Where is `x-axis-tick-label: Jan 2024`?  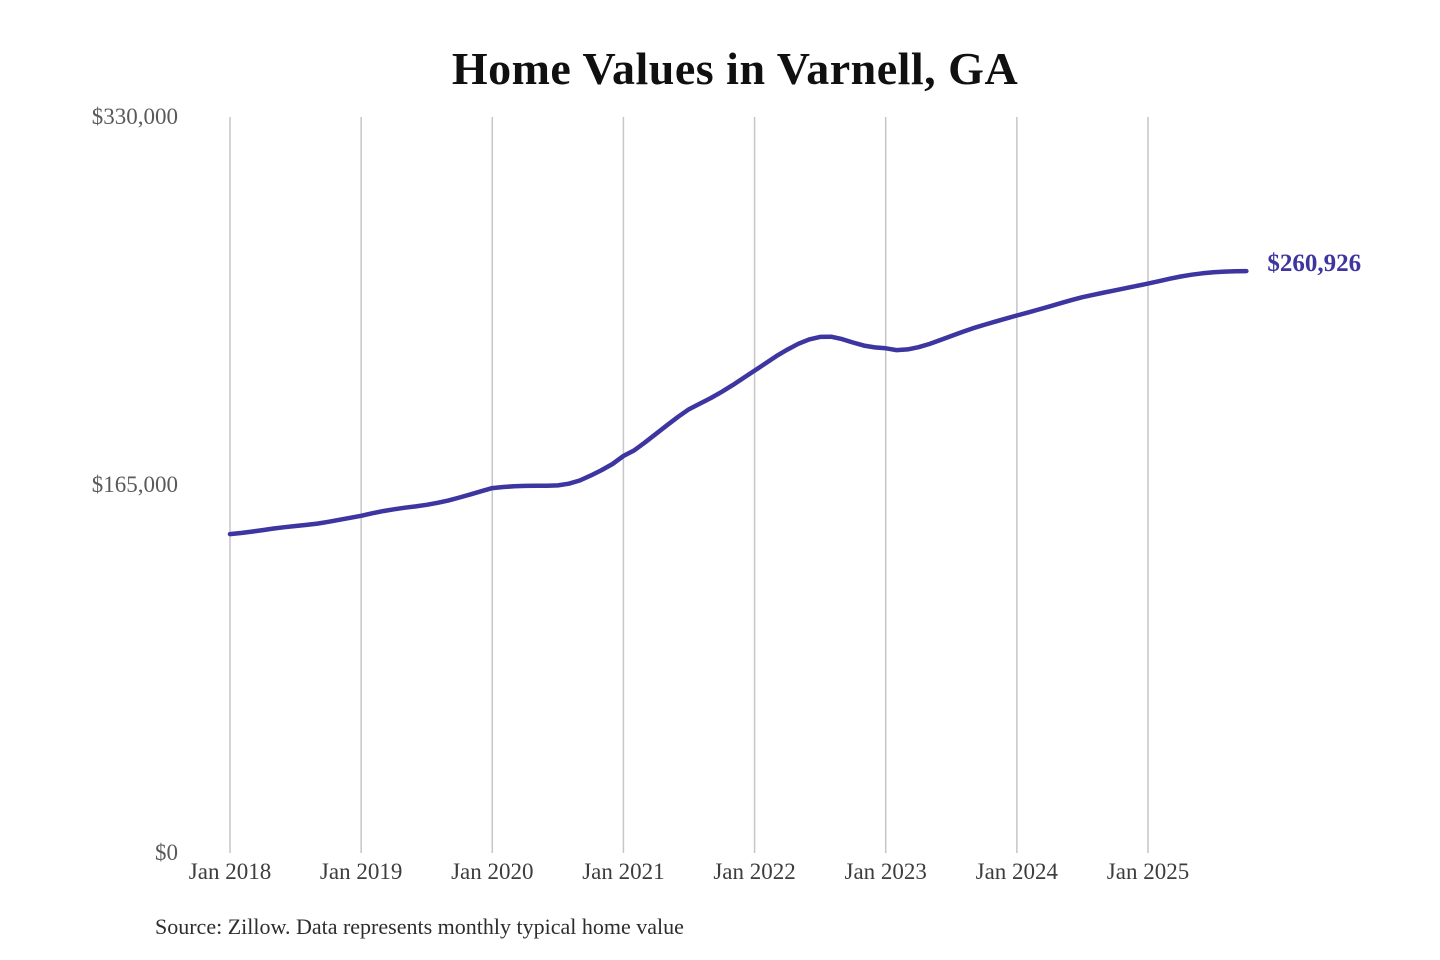
x-axis-tick-label: Jan 2024 is located at coordinates (1017, 871).